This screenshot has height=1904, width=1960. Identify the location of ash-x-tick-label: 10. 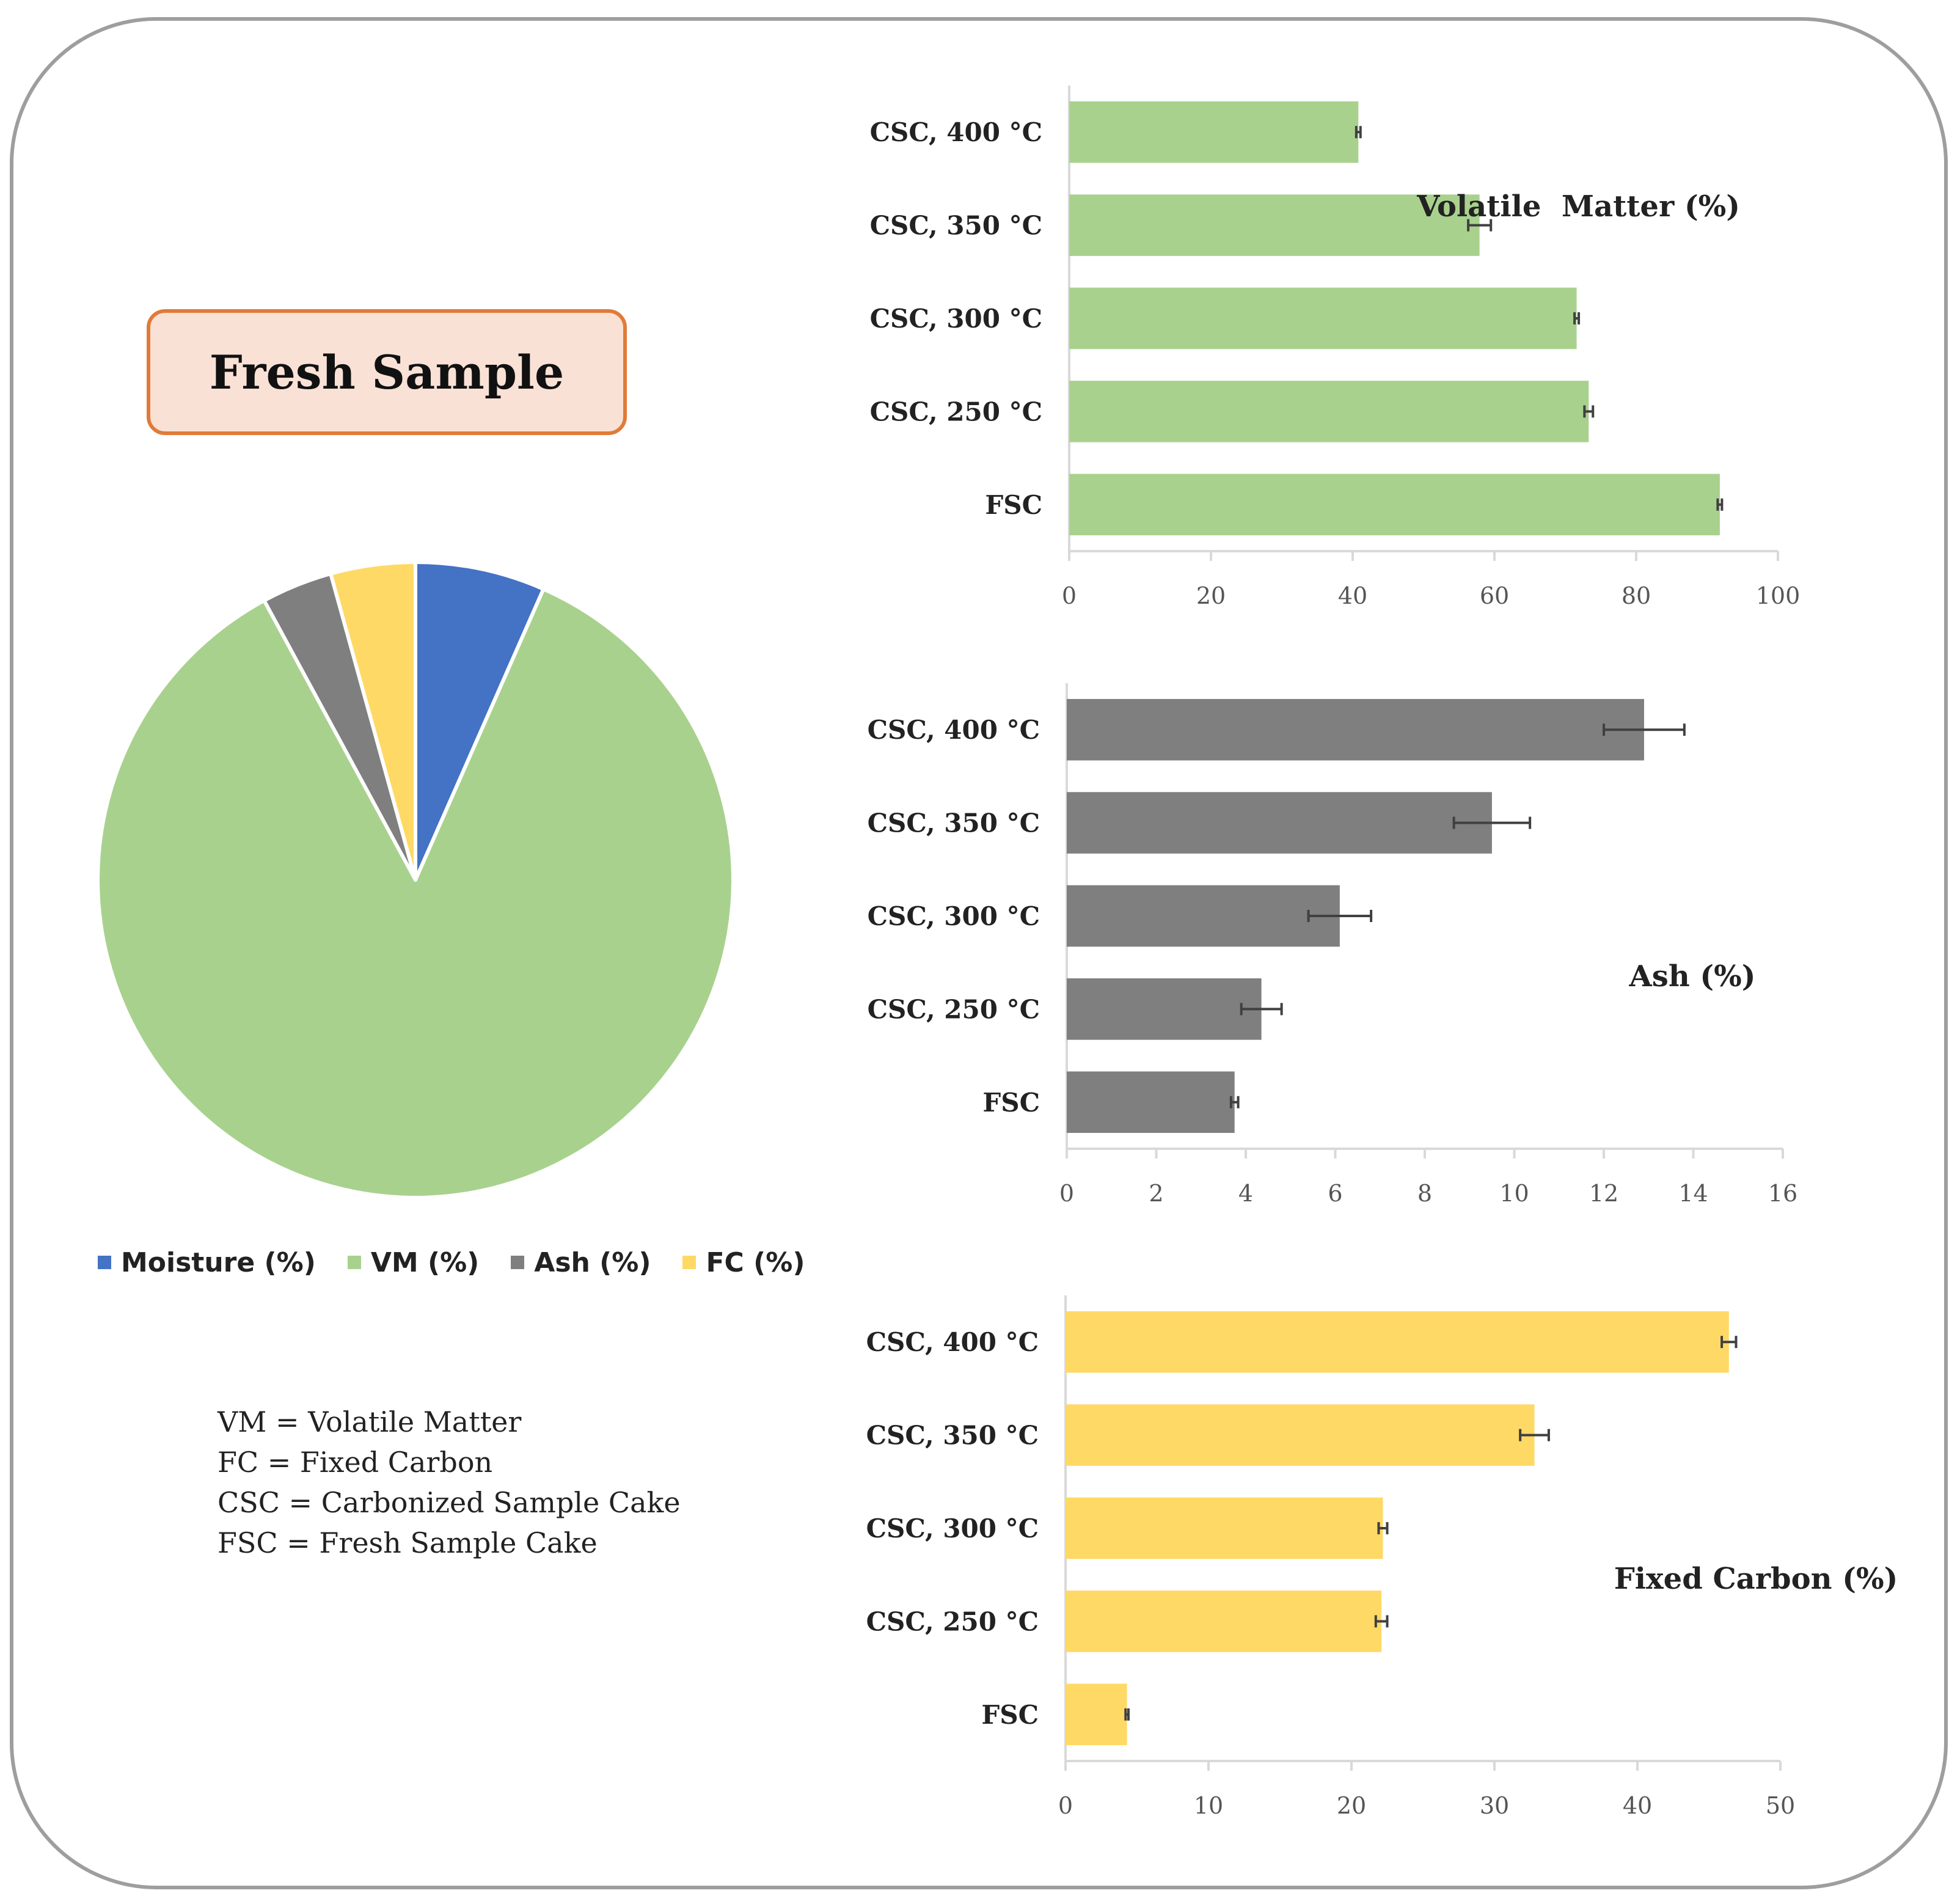
(1514, 1193).